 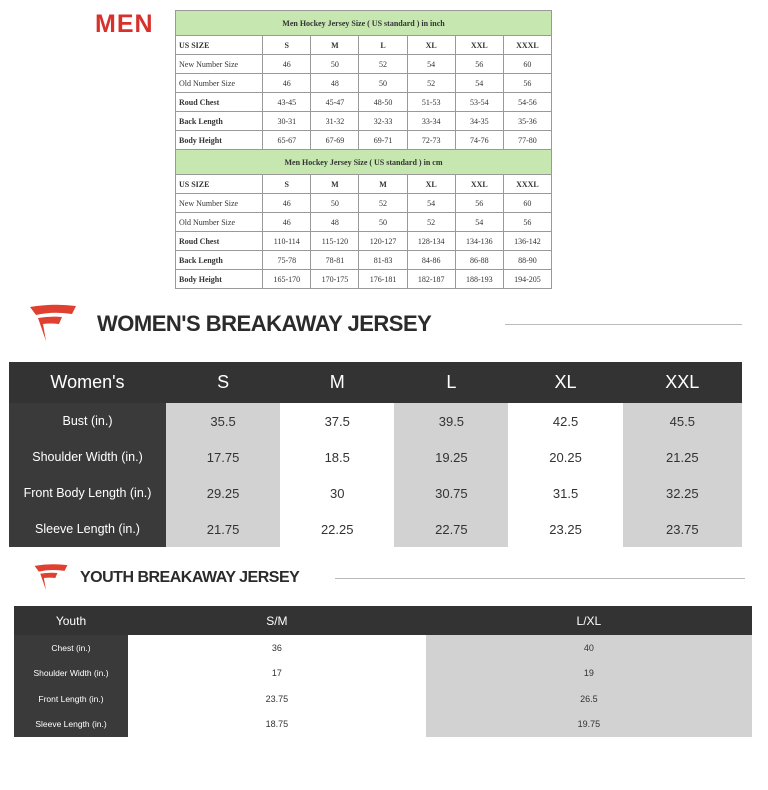 What do you see at coordinates (223, 493) in the screenshot?
I see `table-cell: 29.25` at bounding box center [223, 493].